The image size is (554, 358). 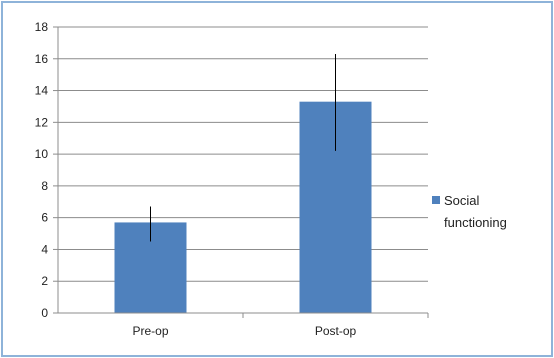 I want to click on y-tick-label: 12, so click(x=42, y=122).